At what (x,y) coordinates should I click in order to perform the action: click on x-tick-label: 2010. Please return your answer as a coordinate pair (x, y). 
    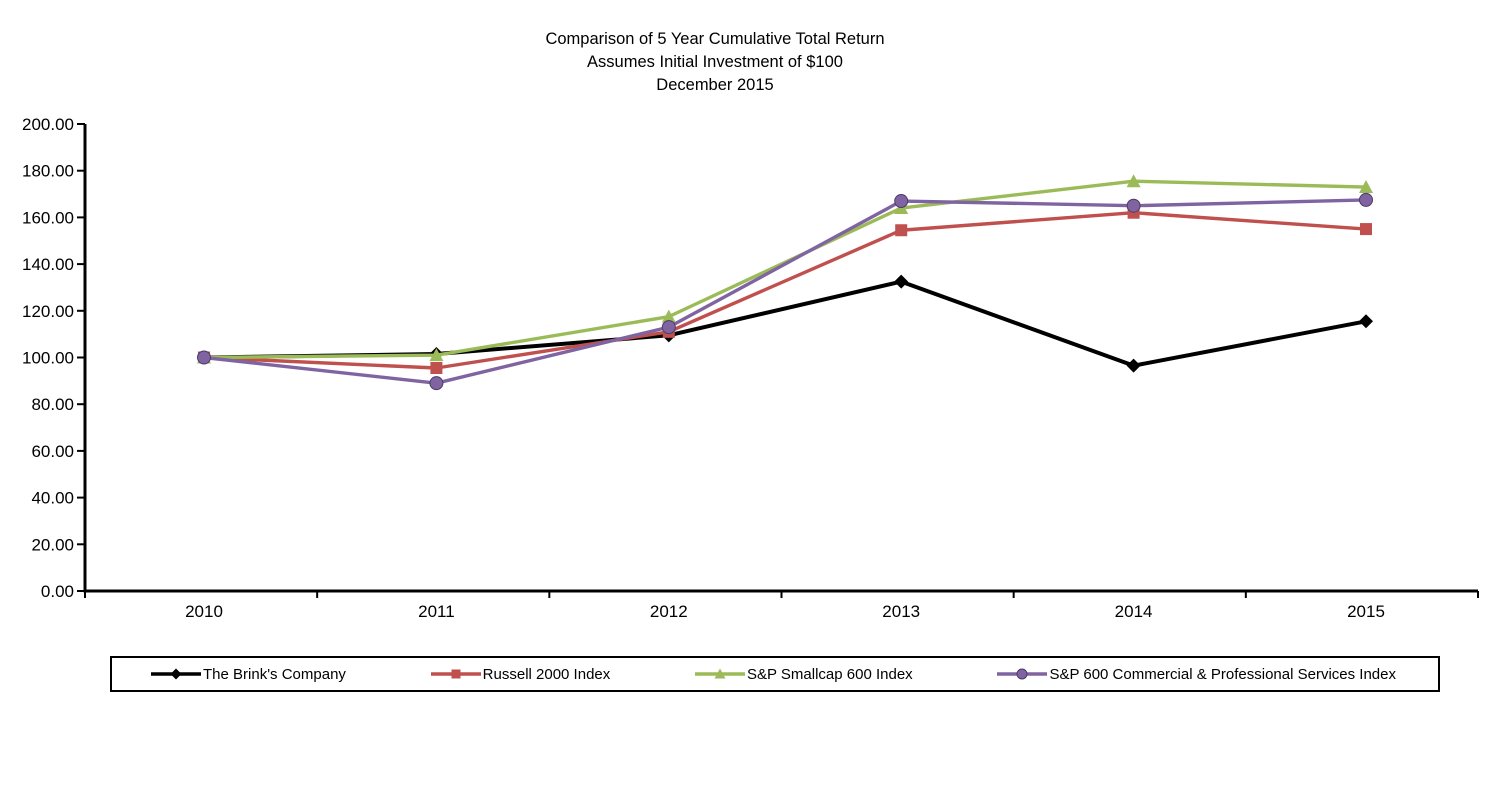
    Looking at the image, I should click on (204, 611).